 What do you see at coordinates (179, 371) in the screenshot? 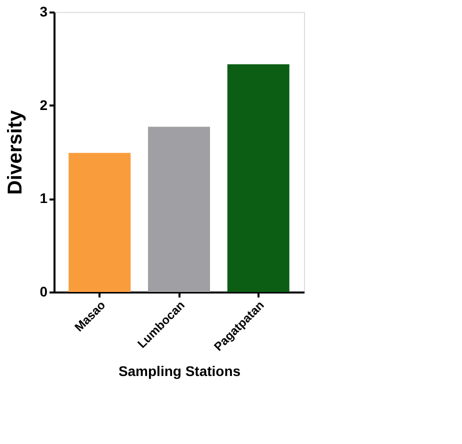
I see `x-axis-title: Sampling Stations` at bounding box center [179, 371].